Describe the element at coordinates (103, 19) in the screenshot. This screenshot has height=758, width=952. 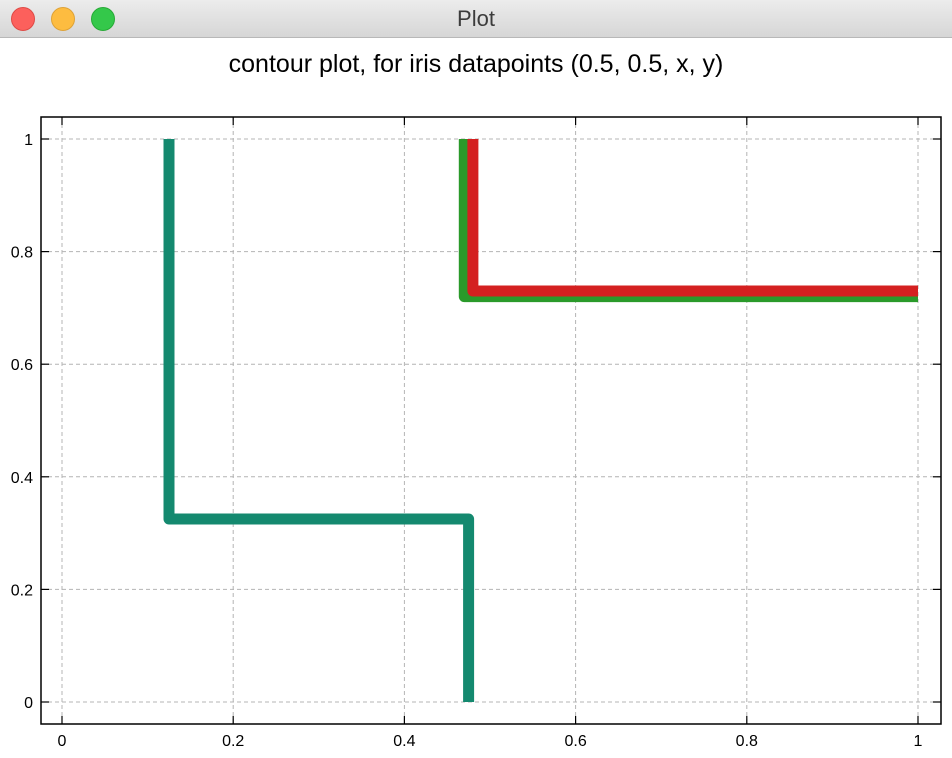
I see `maximize-window-button` at that location.